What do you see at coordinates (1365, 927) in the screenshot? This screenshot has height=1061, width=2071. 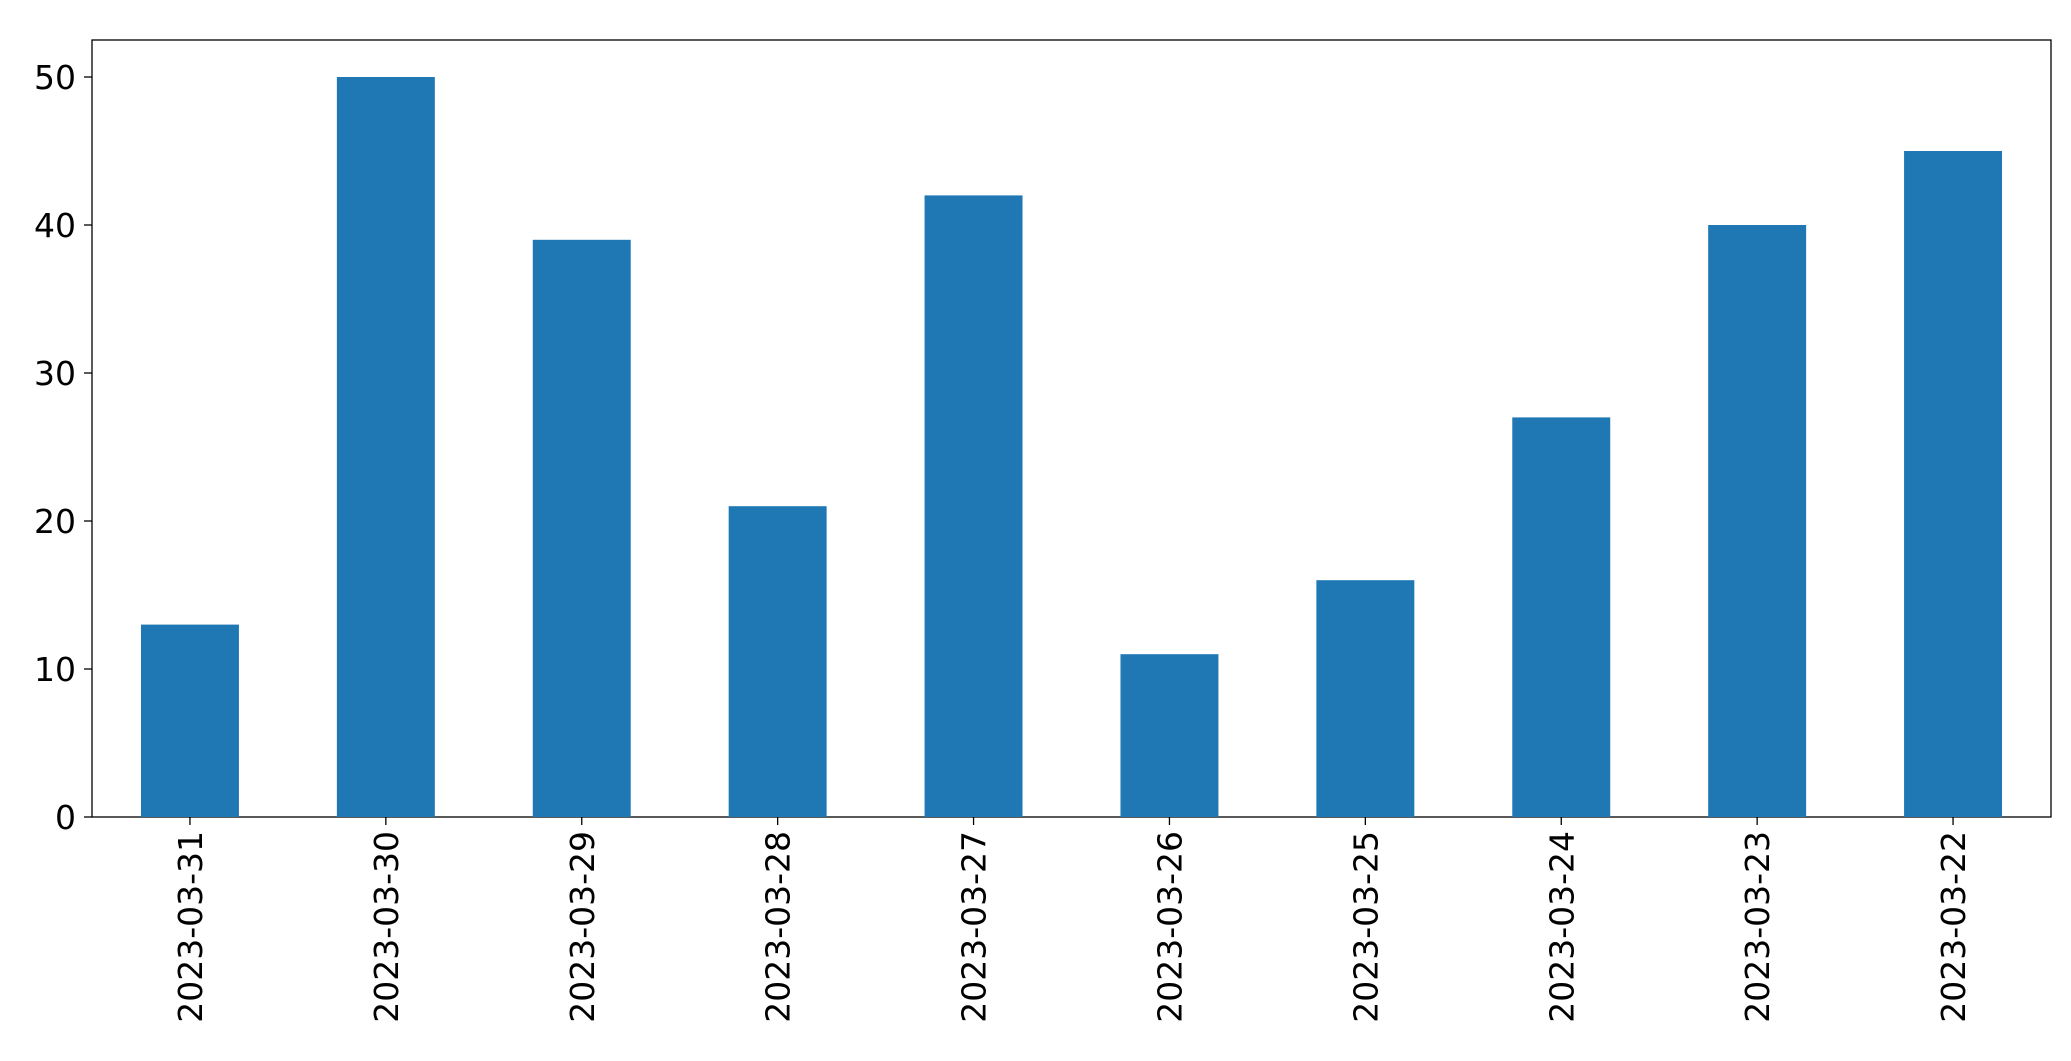 I see `x-tick-label: 2023-03-25` at bounding box center [1365, 927].